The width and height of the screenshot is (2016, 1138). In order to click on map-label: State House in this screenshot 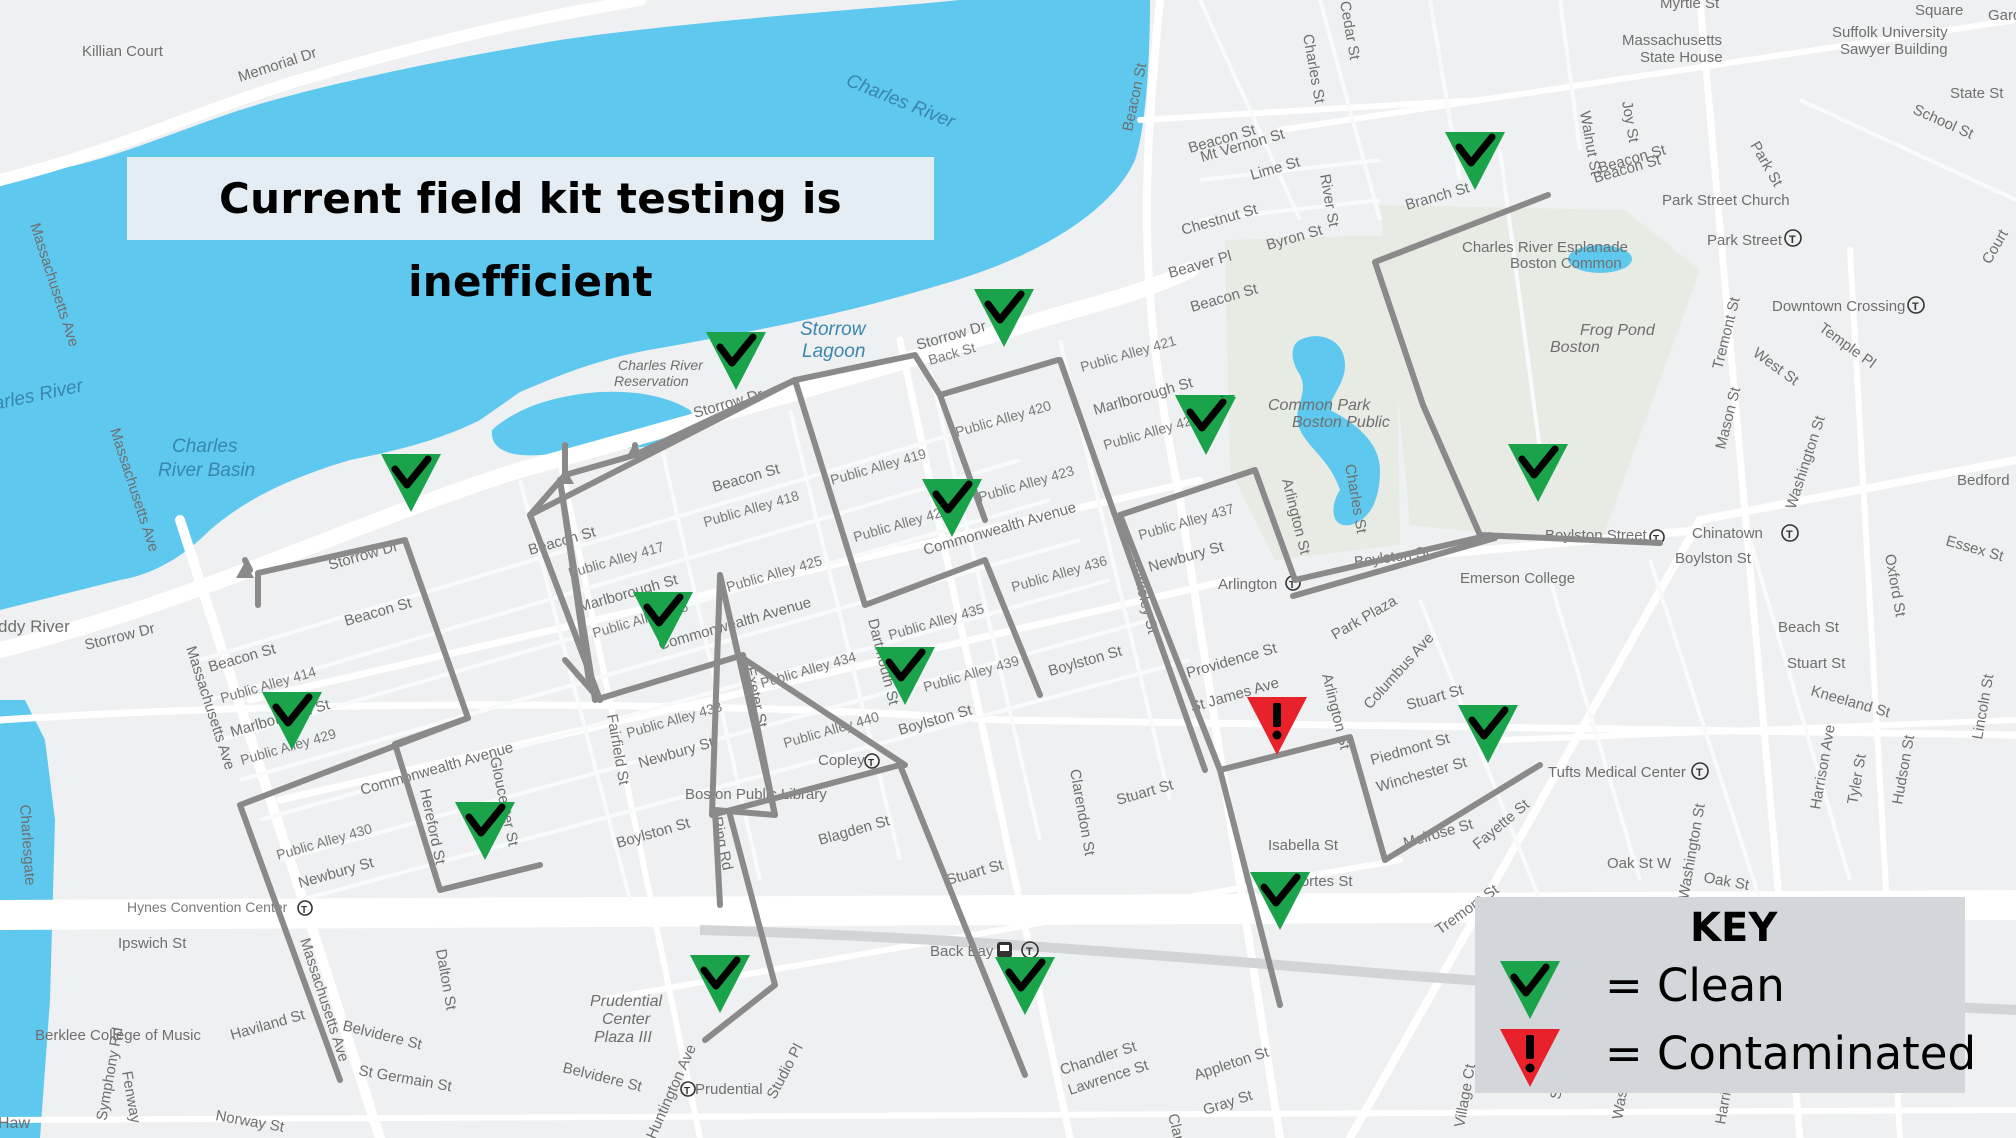, I will do `click(1681, 57)`.